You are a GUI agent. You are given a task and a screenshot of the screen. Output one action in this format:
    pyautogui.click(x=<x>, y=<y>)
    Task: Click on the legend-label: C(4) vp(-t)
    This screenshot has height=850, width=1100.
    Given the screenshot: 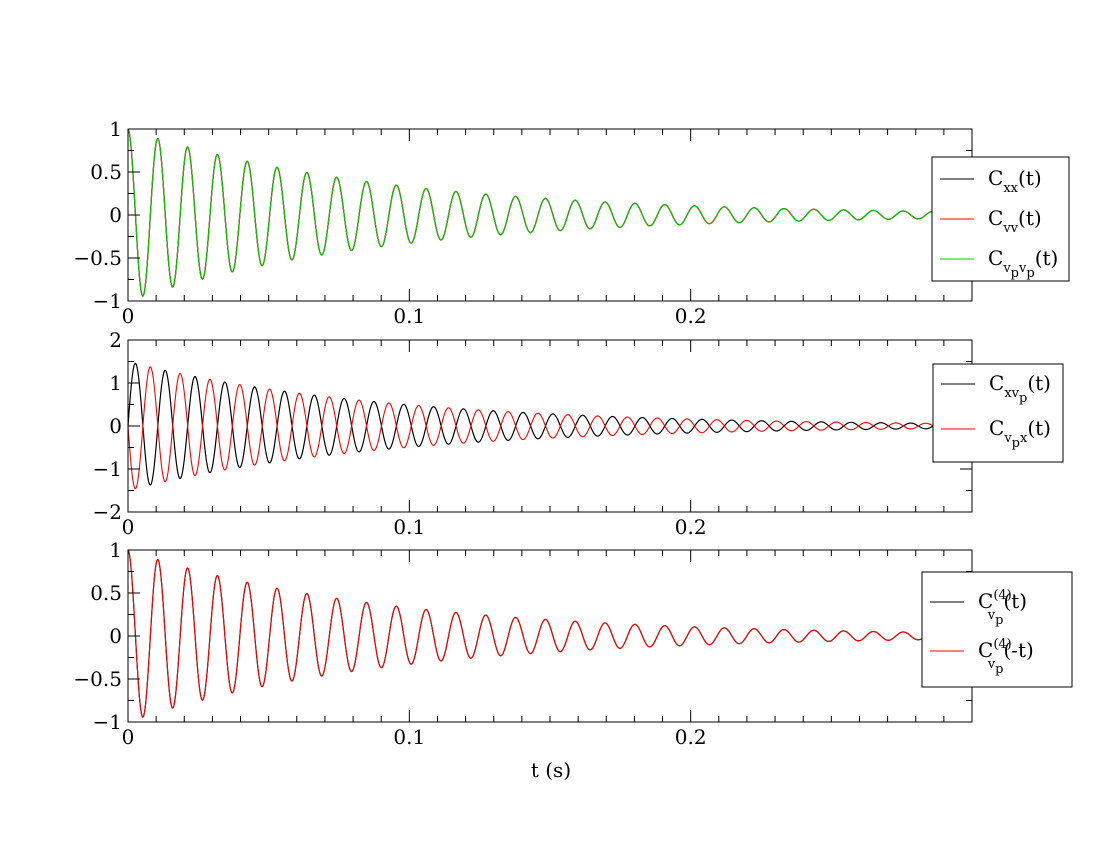 What is the action you would take?
    pyautogui.click(x=1006, y=657)
    